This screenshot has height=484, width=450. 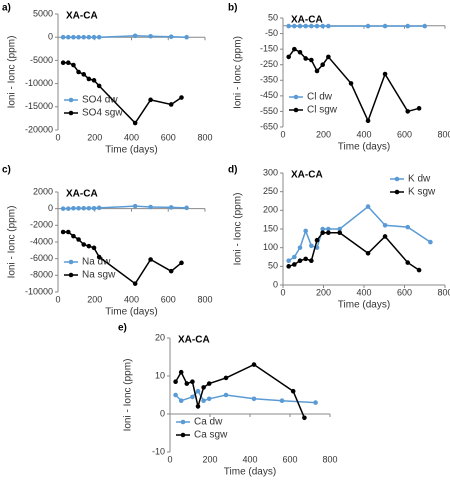 I want to click on y-tick-label: -10000, so click(x=39, y=291).